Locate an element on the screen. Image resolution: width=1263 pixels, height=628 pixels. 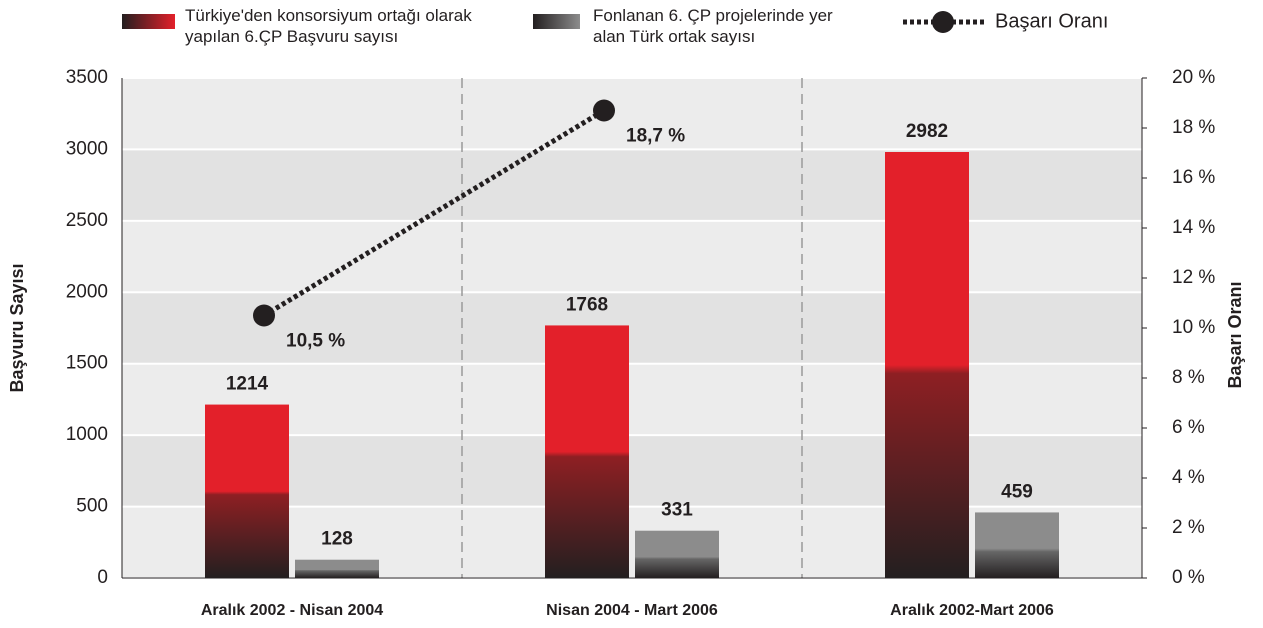
legend-marker is located at coordinates (943, 22).